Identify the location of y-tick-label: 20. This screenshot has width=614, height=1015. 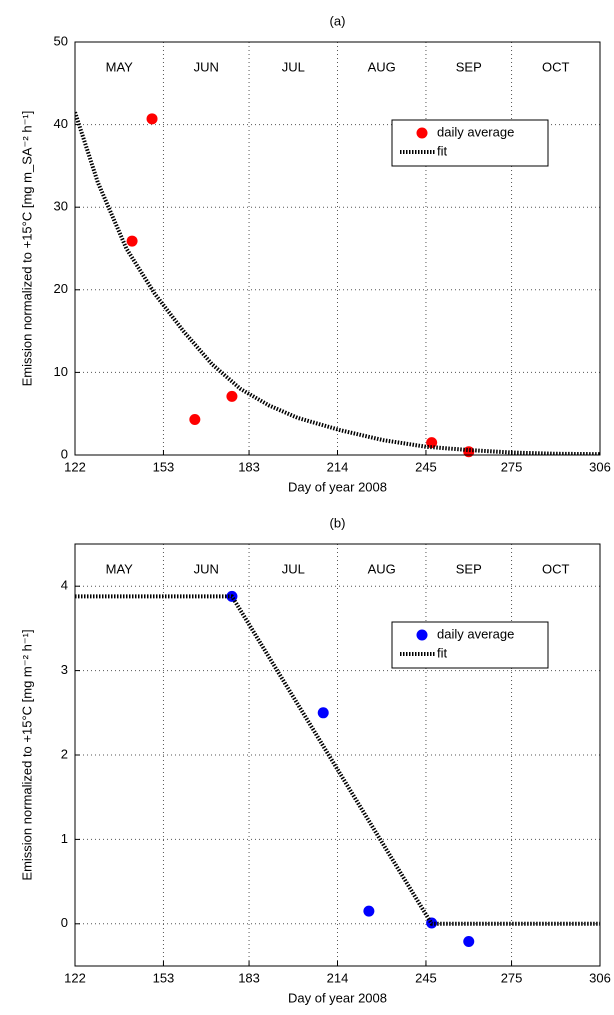
(61, 288).